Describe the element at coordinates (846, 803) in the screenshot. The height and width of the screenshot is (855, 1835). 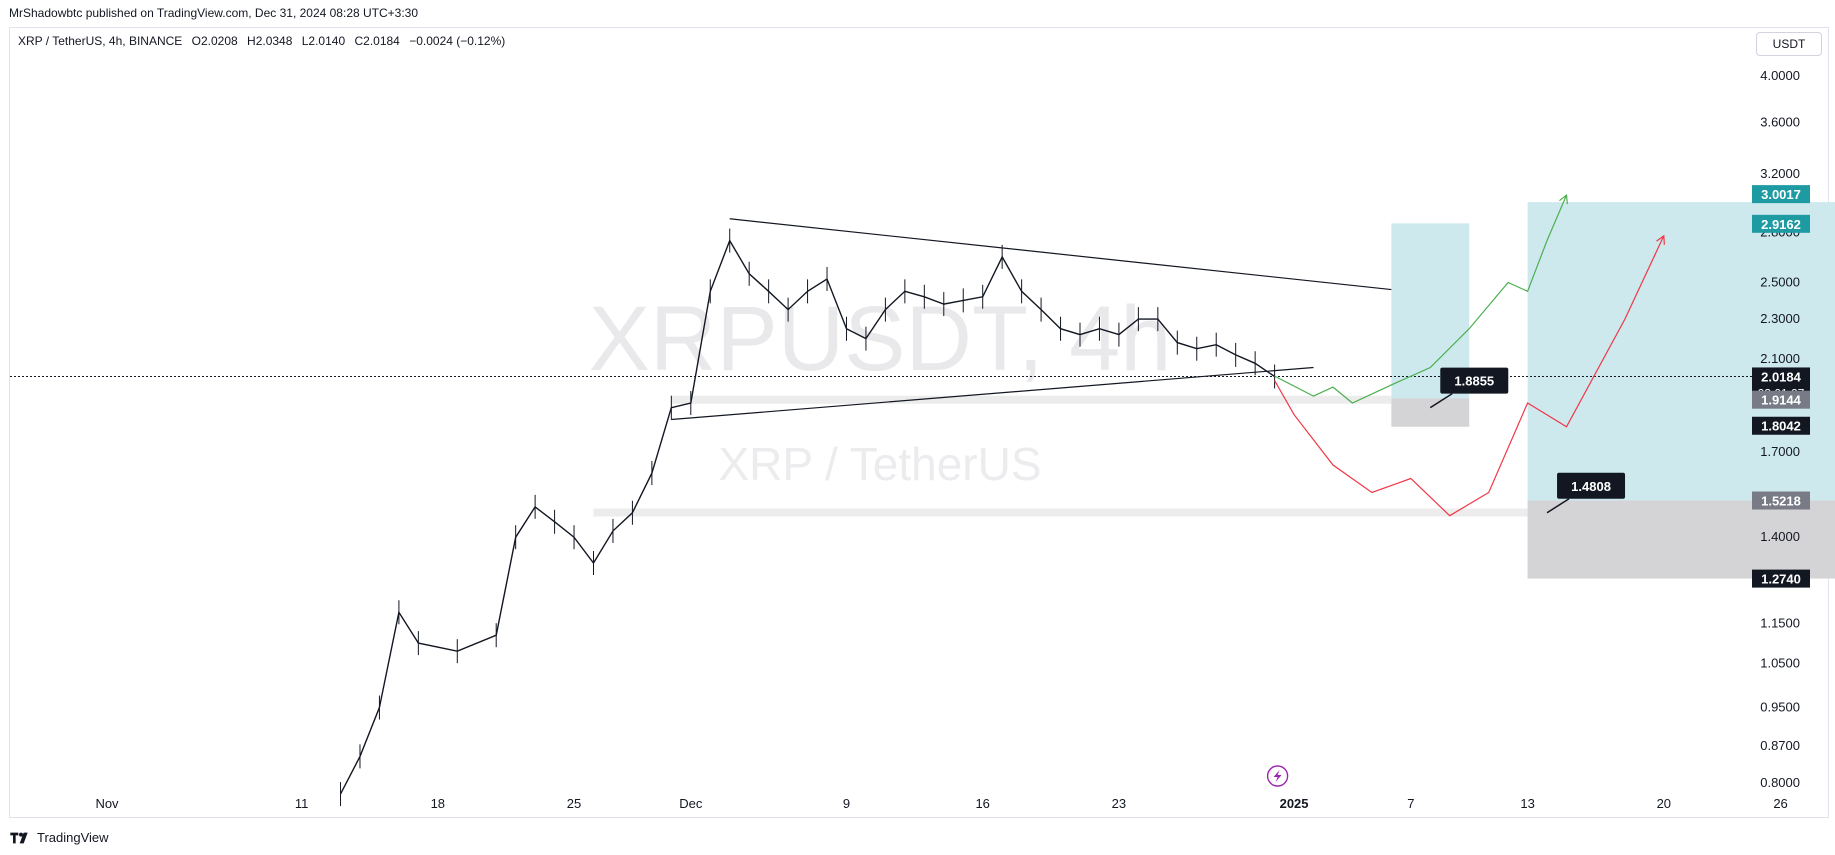
I see `x-tick-label: 9` at that location.